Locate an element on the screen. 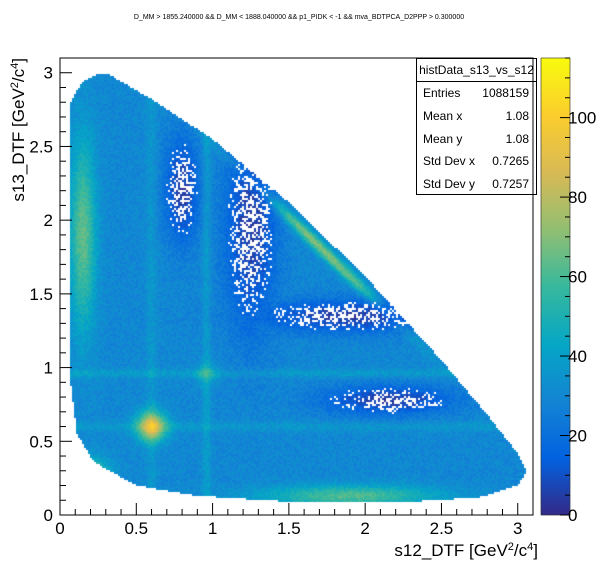 The image size is (598, 573). stats-row-stddev-y: Std Dev y 0.7257 is located at coordinates (476, 184).